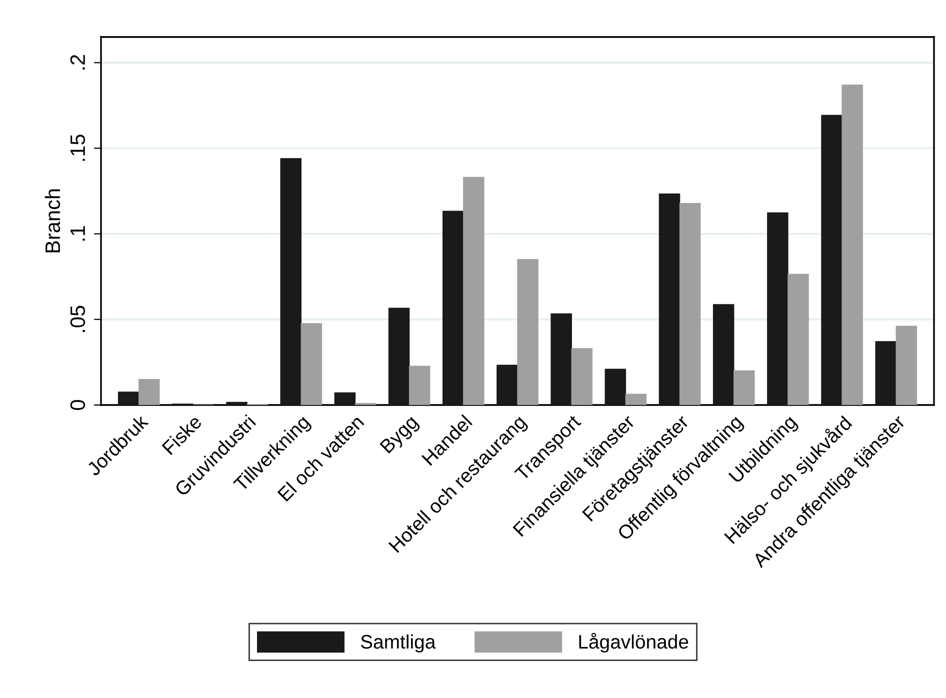  I want to click on legend-label: Lågavlönade, so click(633, 642).